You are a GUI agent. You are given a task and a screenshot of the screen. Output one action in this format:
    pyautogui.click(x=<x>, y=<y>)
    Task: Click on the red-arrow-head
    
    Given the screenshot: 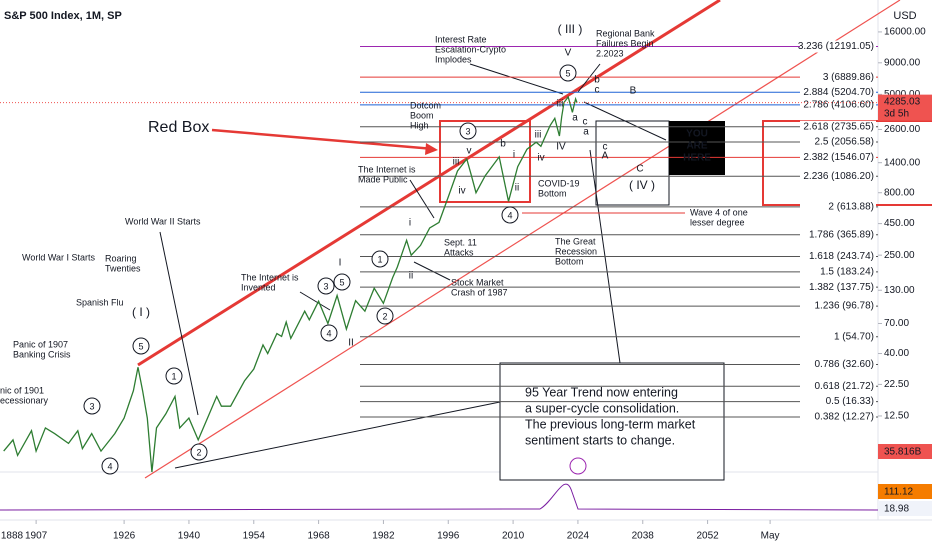 What is the action you would take?
    pyautogui.click(x=431, y=149)
    